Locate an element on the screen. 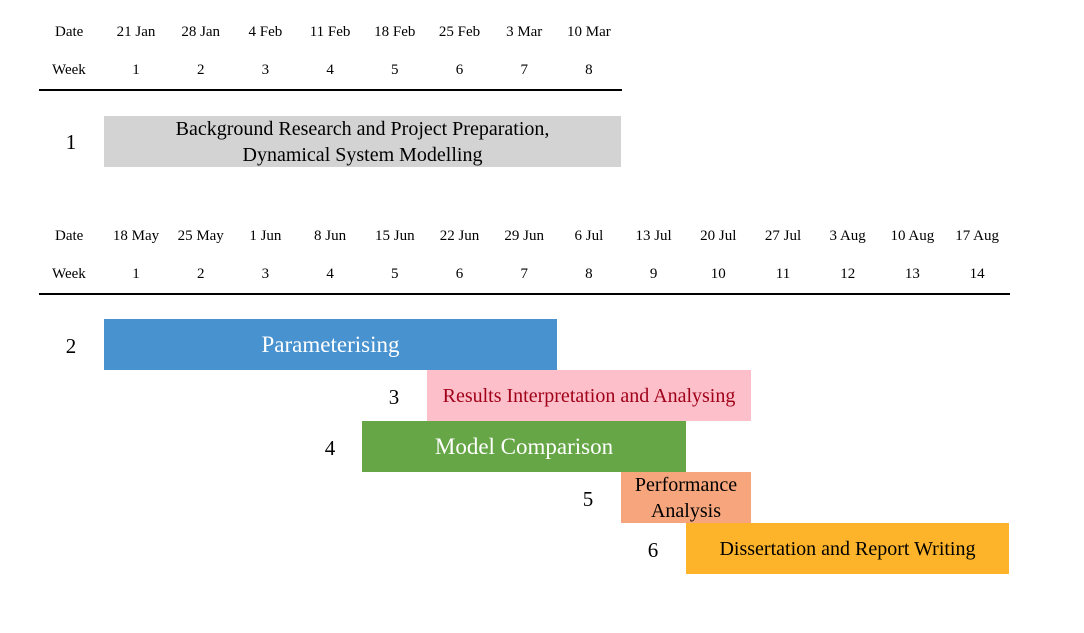  task-label-line: Analysis is located at coordinates (685, 510).